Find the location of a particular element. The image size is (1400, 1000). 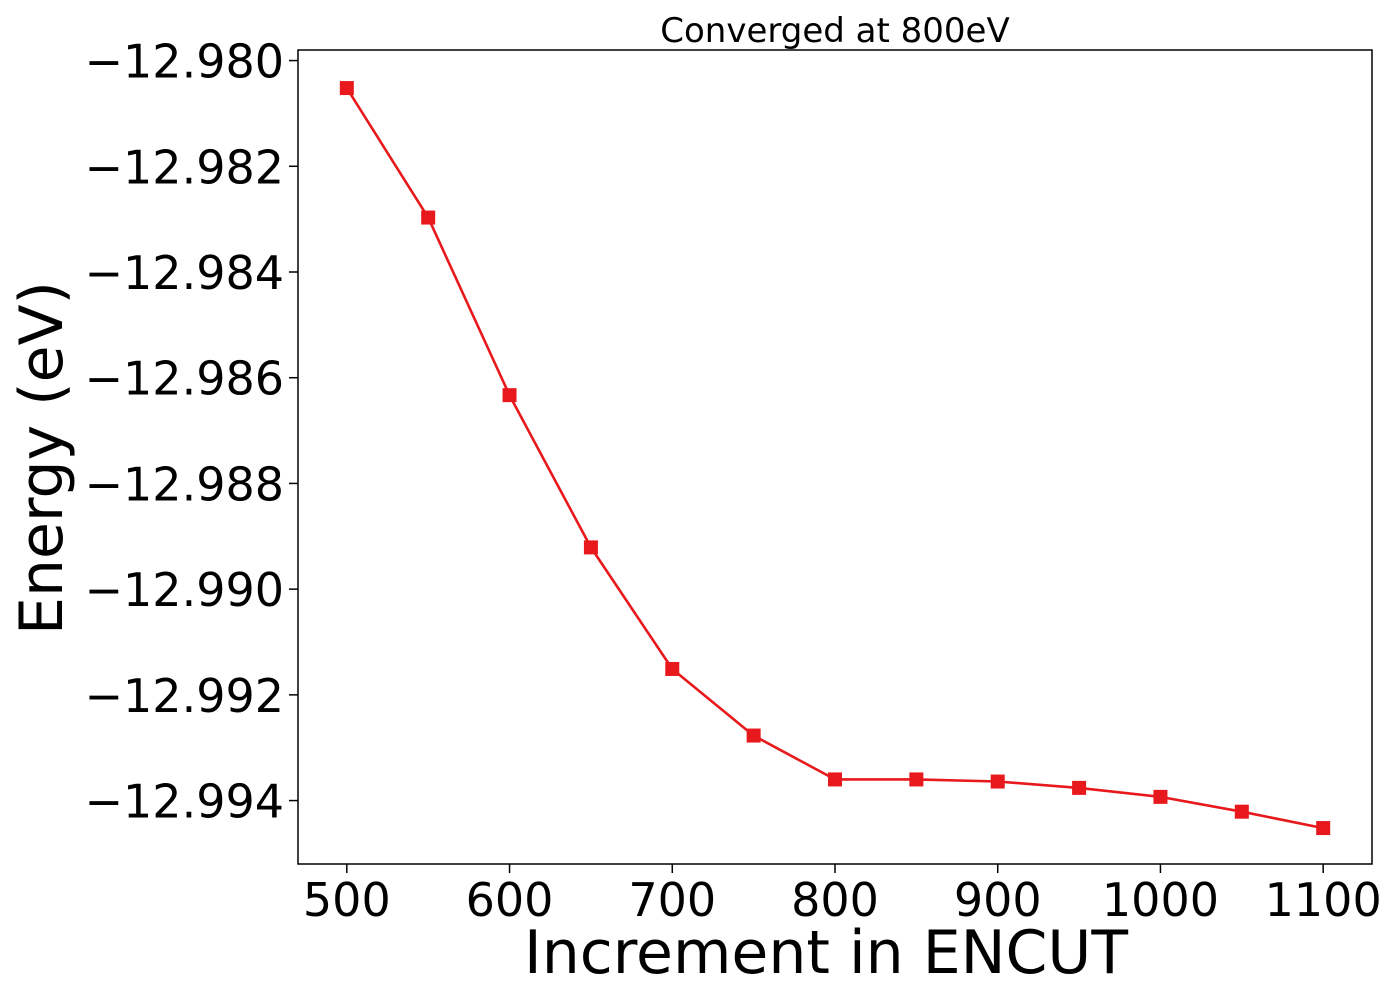

y-tick-label: −12.992 is located at coordinates (185, 696).